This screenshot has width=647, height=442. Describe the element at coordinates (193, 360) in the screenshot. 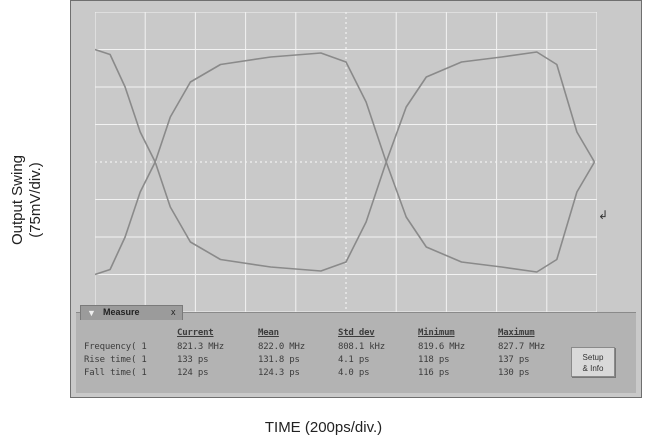

I see `cell: 133 ps` at that location.